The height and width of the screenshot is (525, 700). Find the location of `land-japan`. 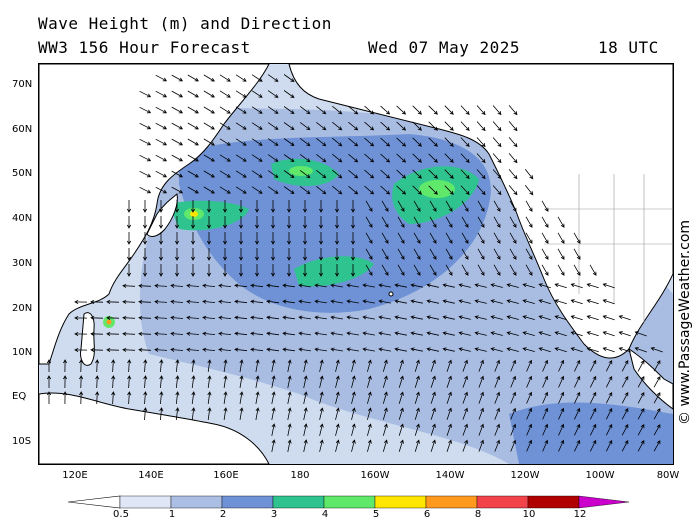

land-japan is located at coordinates (162, 215).